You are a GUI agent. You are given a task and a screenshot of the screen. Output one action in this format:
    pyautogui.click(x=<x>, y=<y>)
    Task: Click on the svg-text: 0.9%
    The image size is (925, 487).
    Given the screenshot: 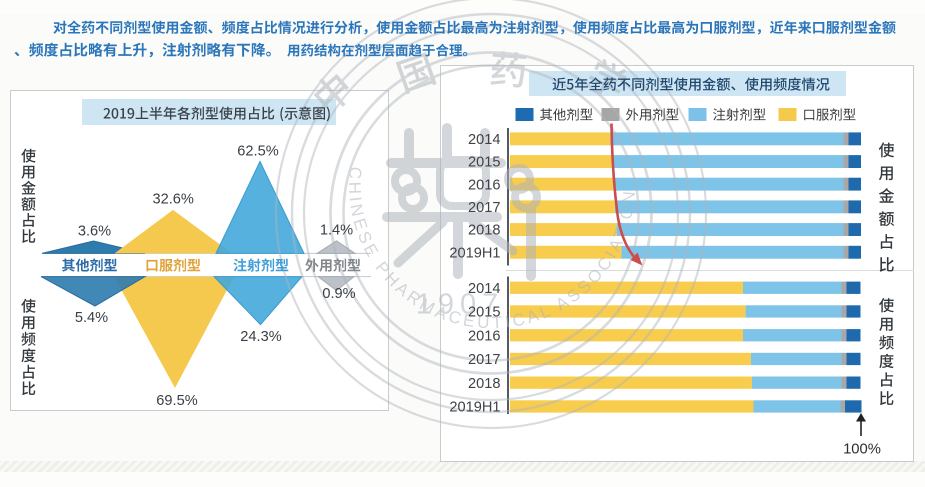 What is the action you would take?
    pyautogui.click(x=338, y=294)
    